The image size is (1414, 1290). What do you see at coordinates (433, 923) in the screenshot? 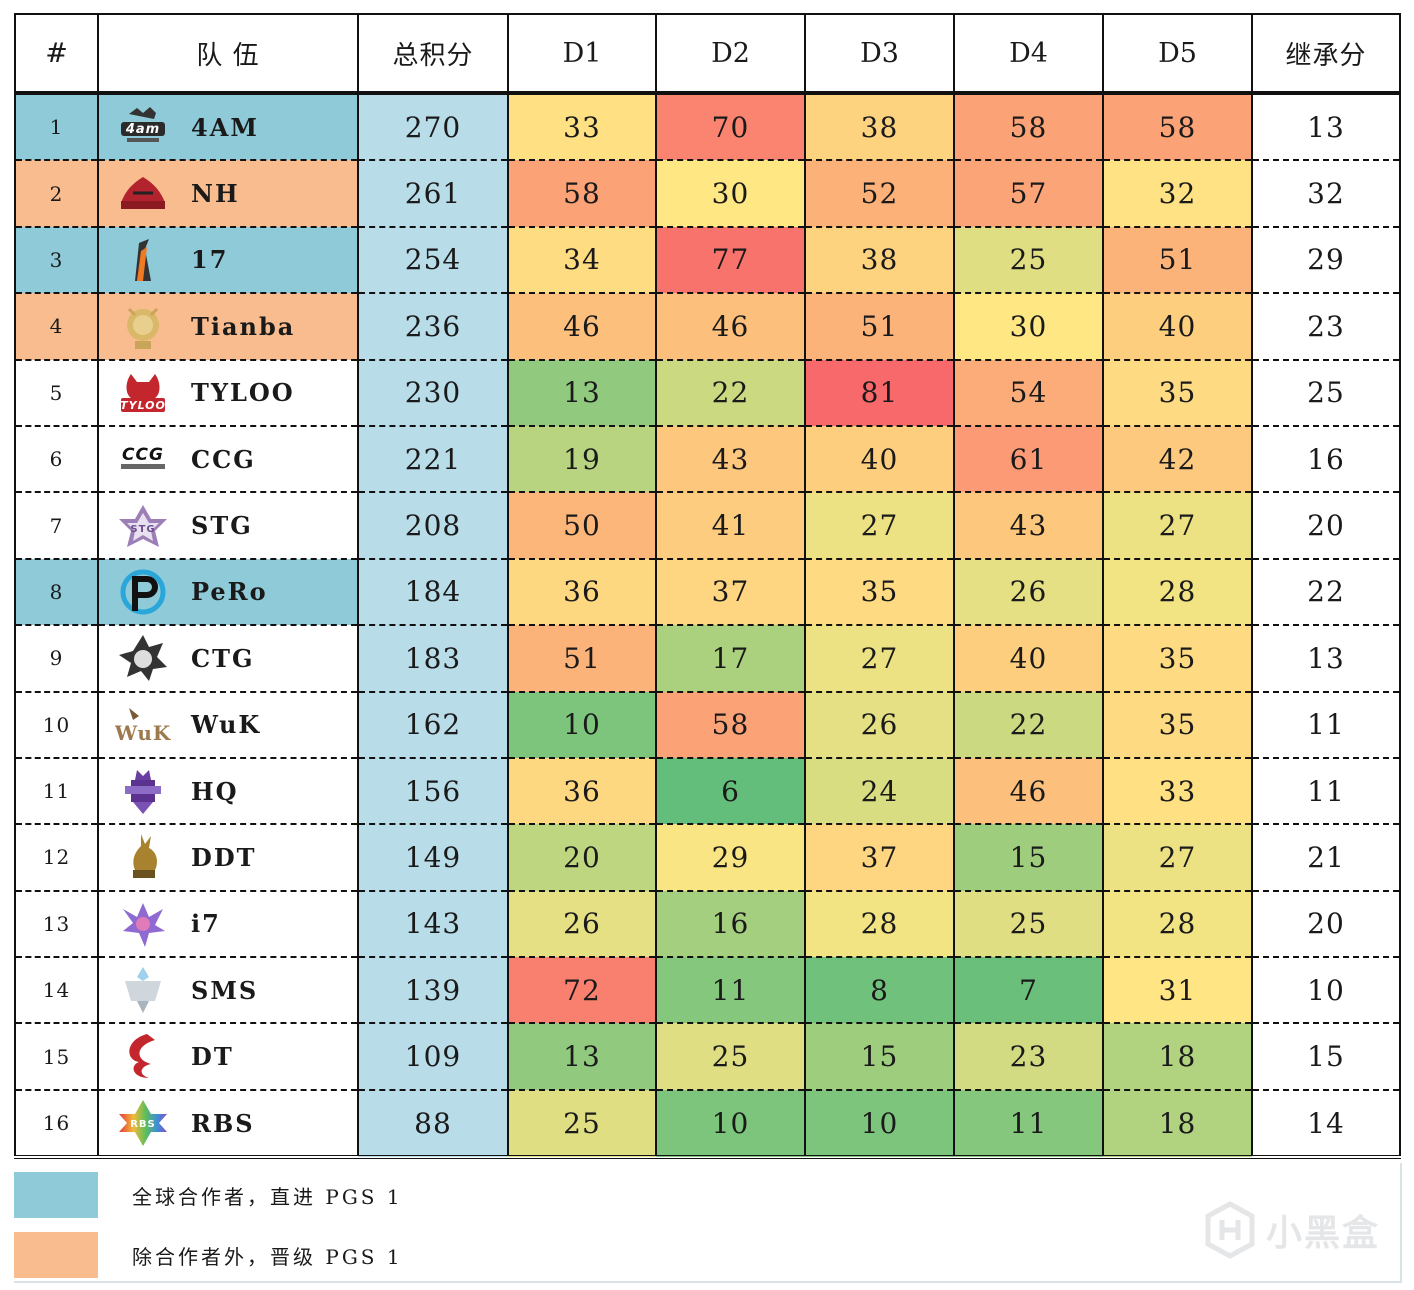
I see `total-cell: 143` at bounding box center [433, 923].